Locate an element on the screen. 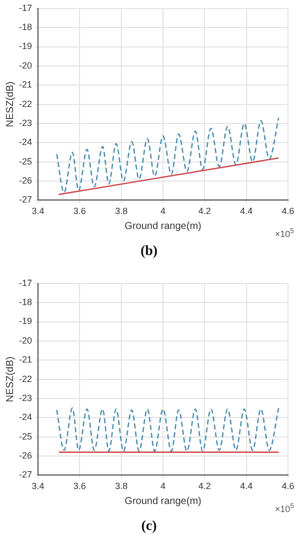 This screenshot has height=550, width=298. text: (c) is located at coordinates (149, 527).